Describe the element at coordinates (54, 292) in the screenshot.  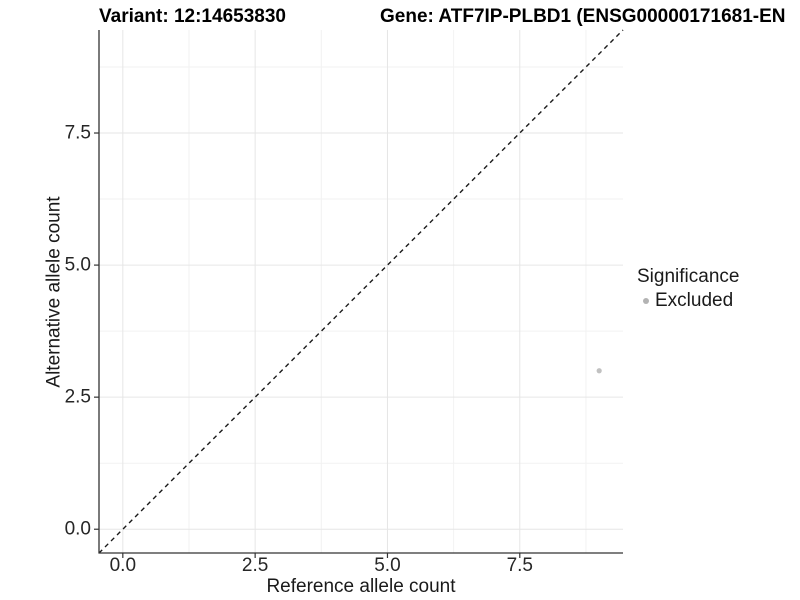
I see `y-axis-title: Alternative allele count` at that location.